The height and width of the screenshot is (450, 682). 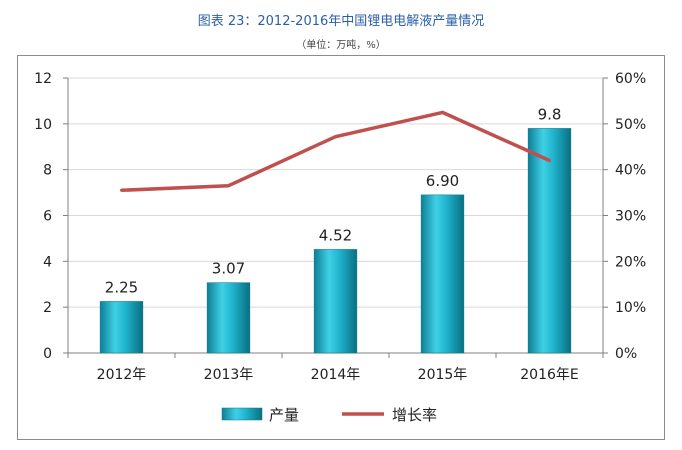 I want to click on chart-title: 图表 23：2012-2016年中国锂电电解液产量情况, so click(x=341, y=21).